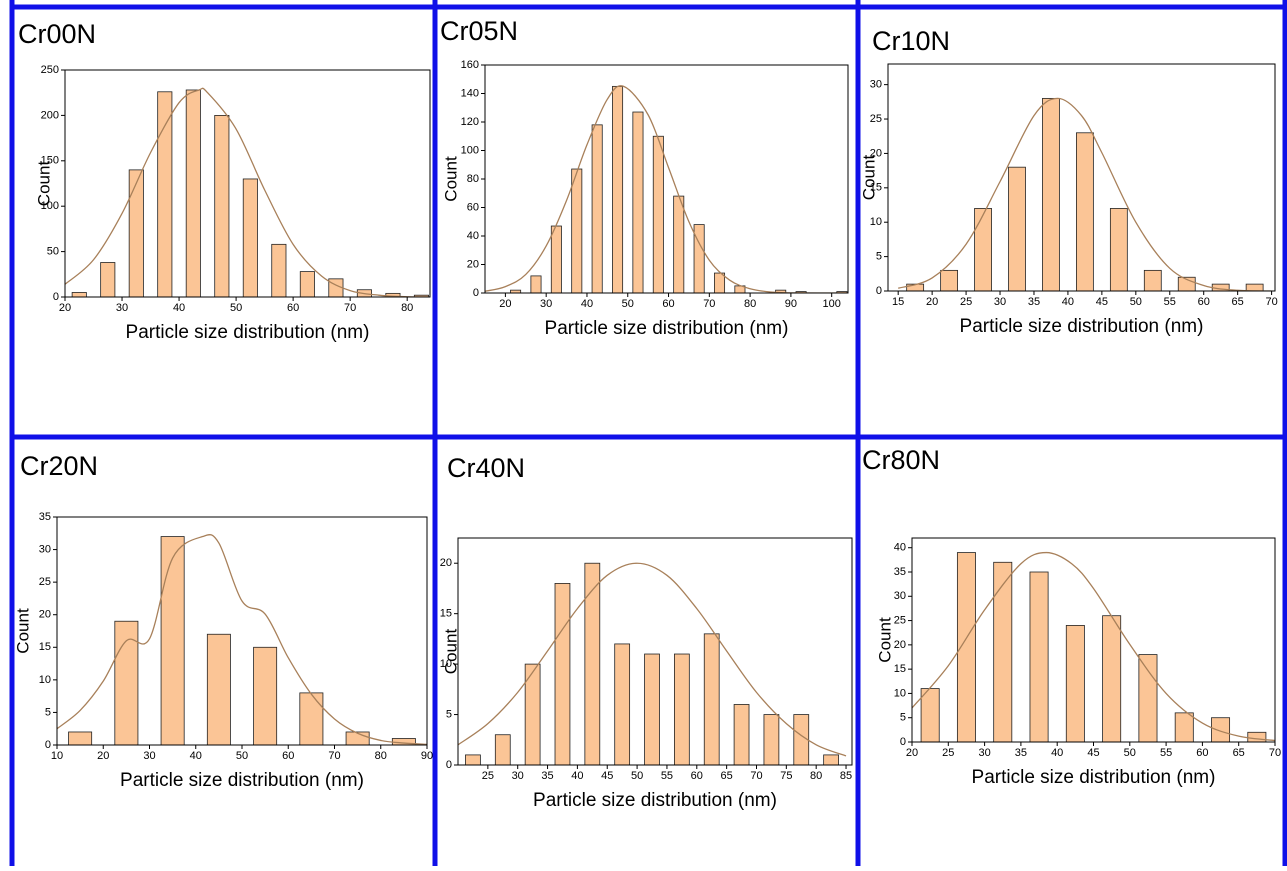 This screenshot has height=871, width=1287. I want to click on panel-title: Cr80N, so click(901, 460).